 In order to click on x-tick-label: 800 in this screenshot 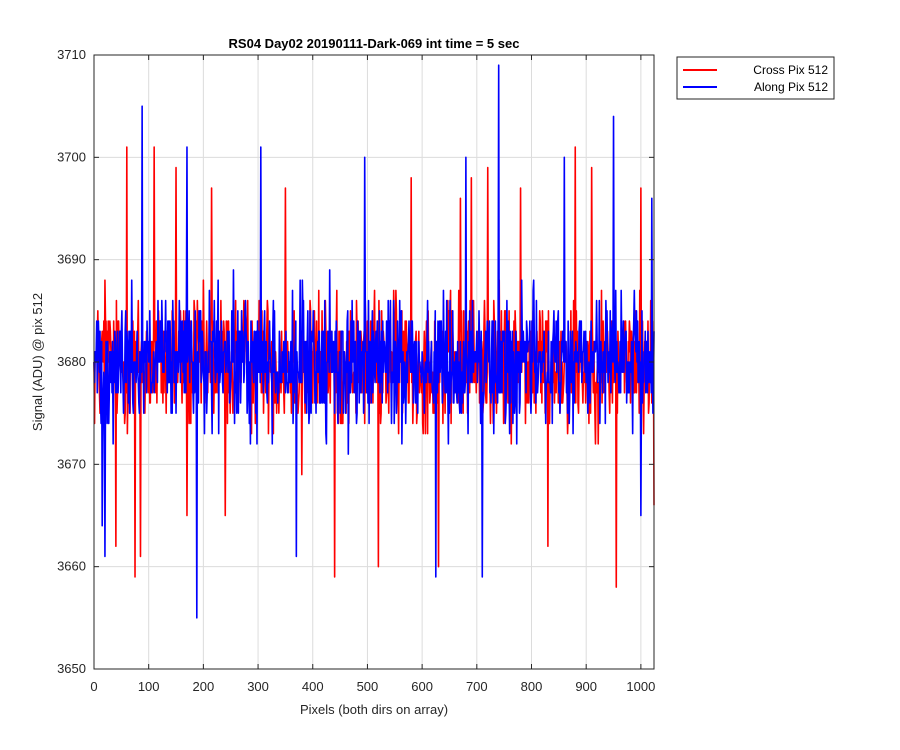, I will do `click(532, 686)`.